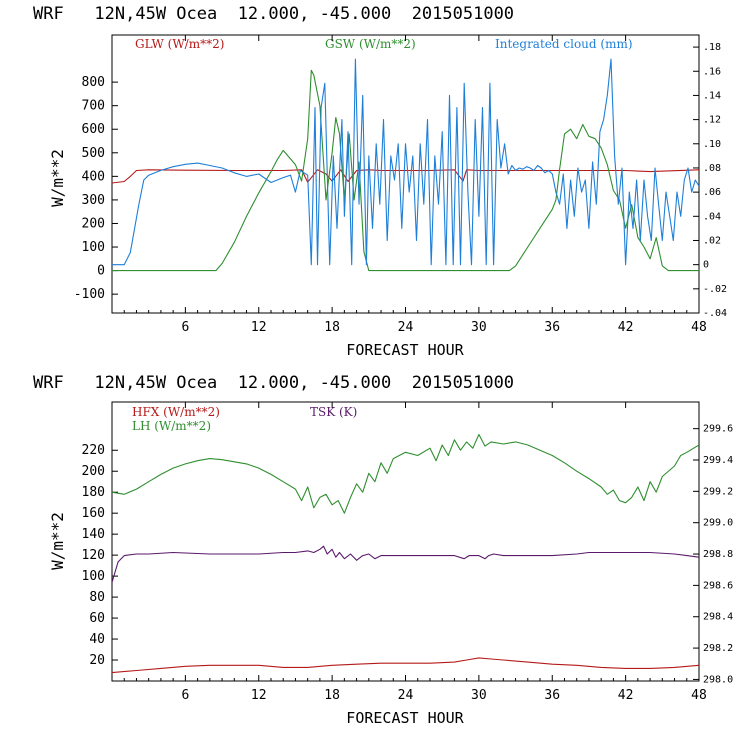  Describe the element at coordinates (93, 106) in the screenshot. I see `y-tick-label: 700` at that location.